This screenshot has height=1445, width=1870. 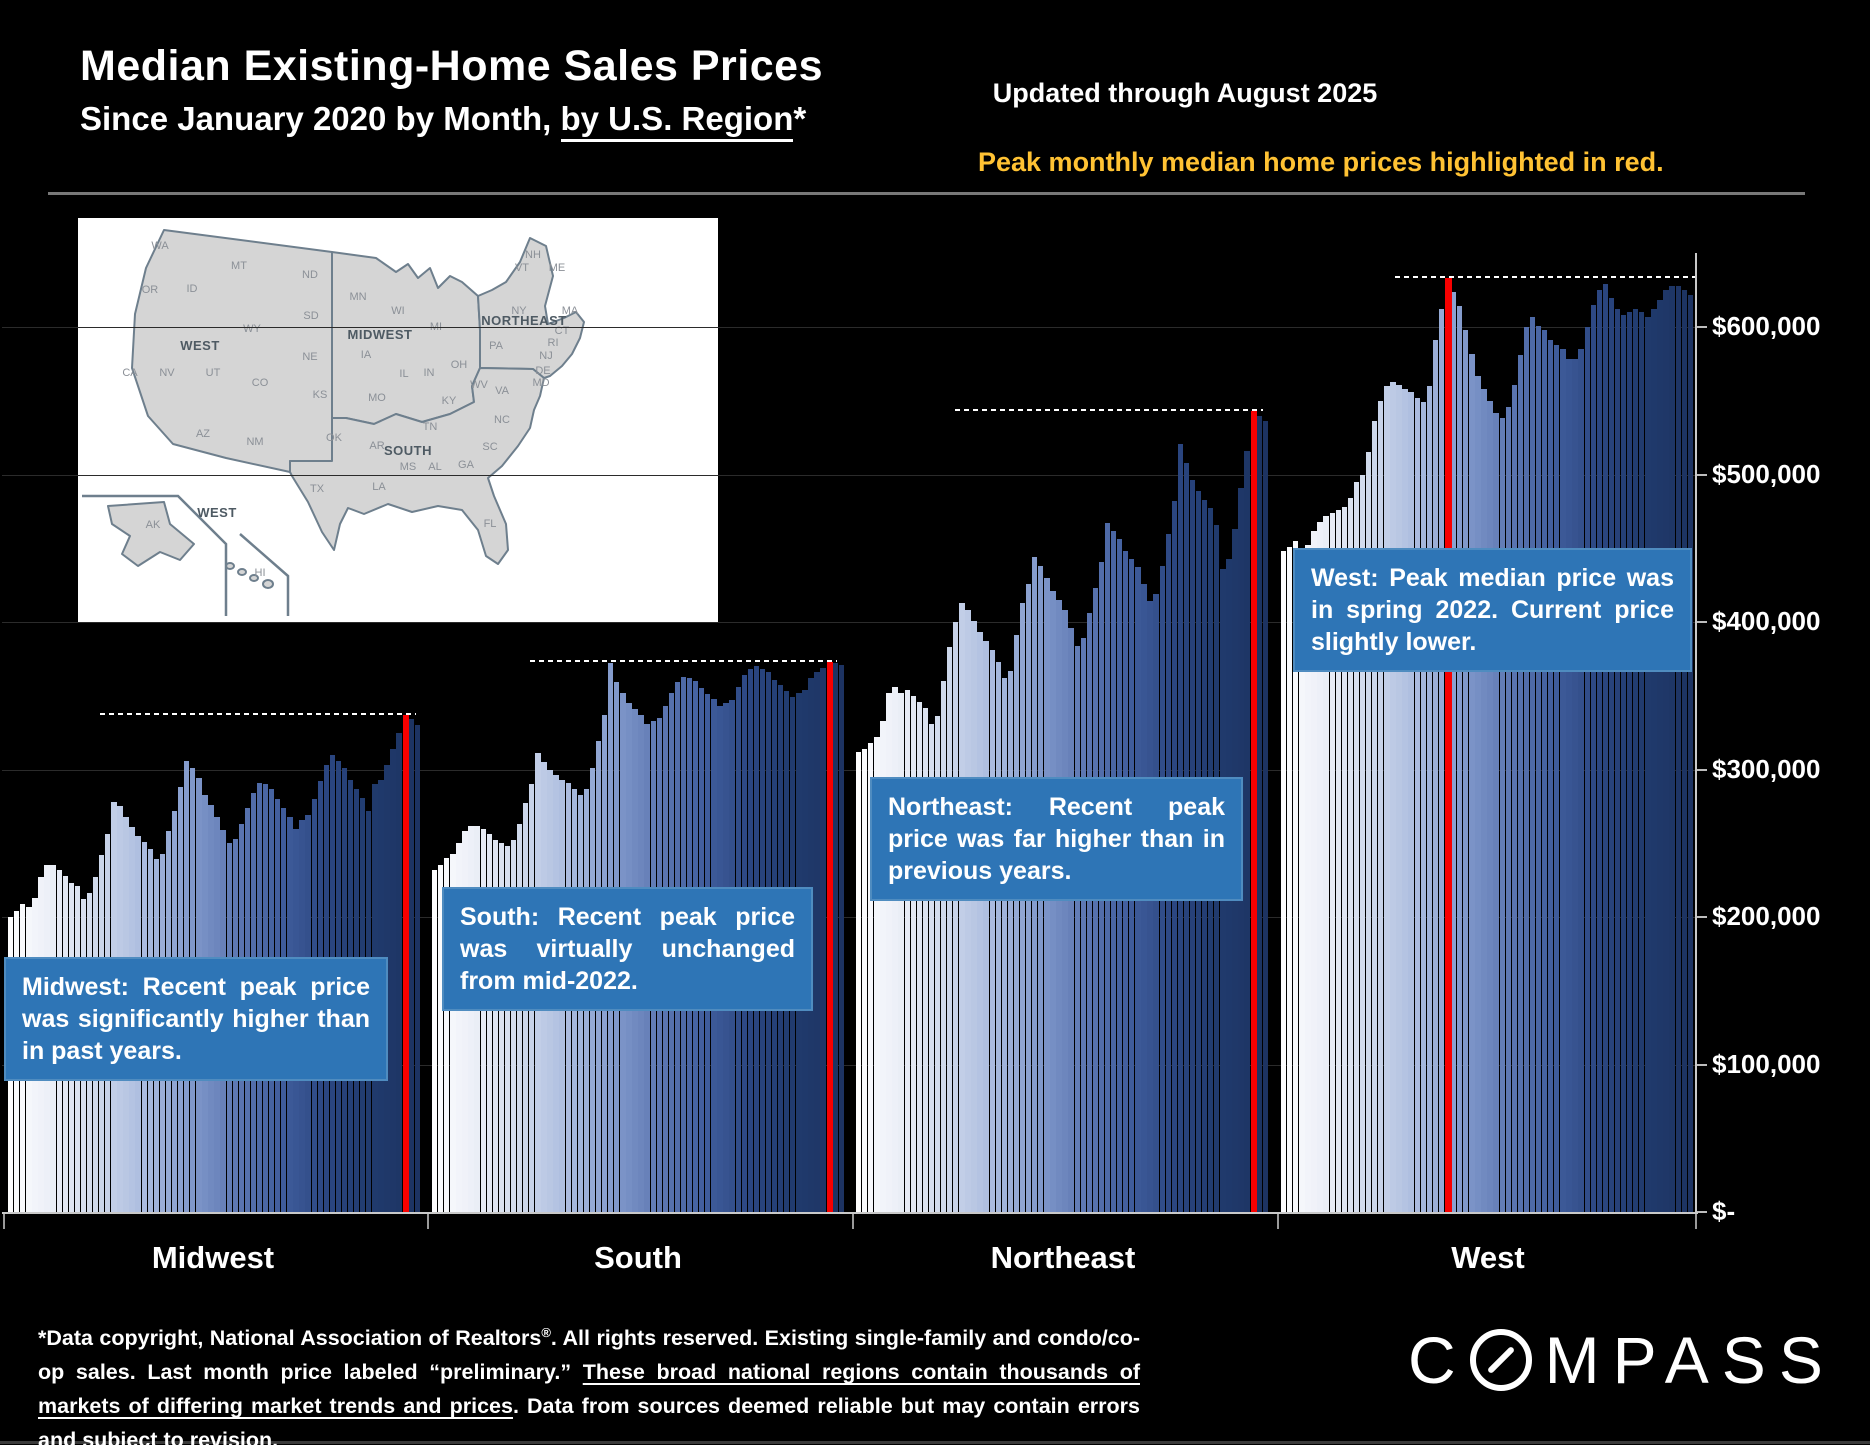 I want to click on y-axis-label: $500,000, so click(x=1766, y=473).